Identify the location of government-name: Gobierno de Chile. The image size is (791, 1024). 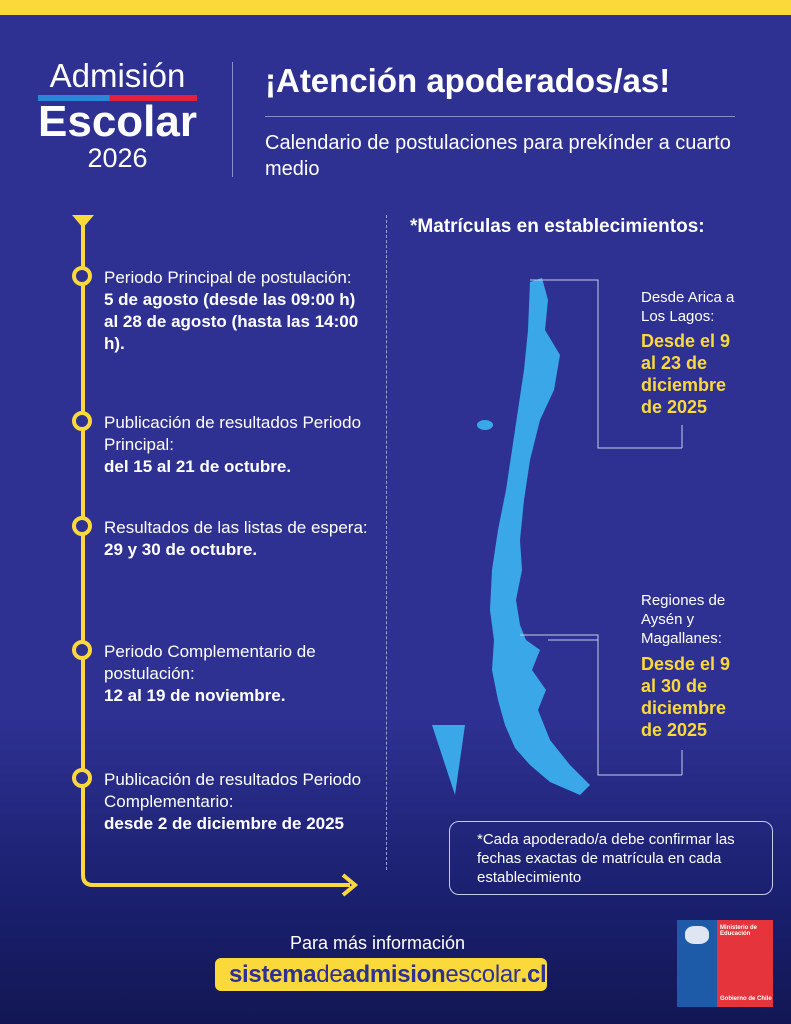
(746, 999).